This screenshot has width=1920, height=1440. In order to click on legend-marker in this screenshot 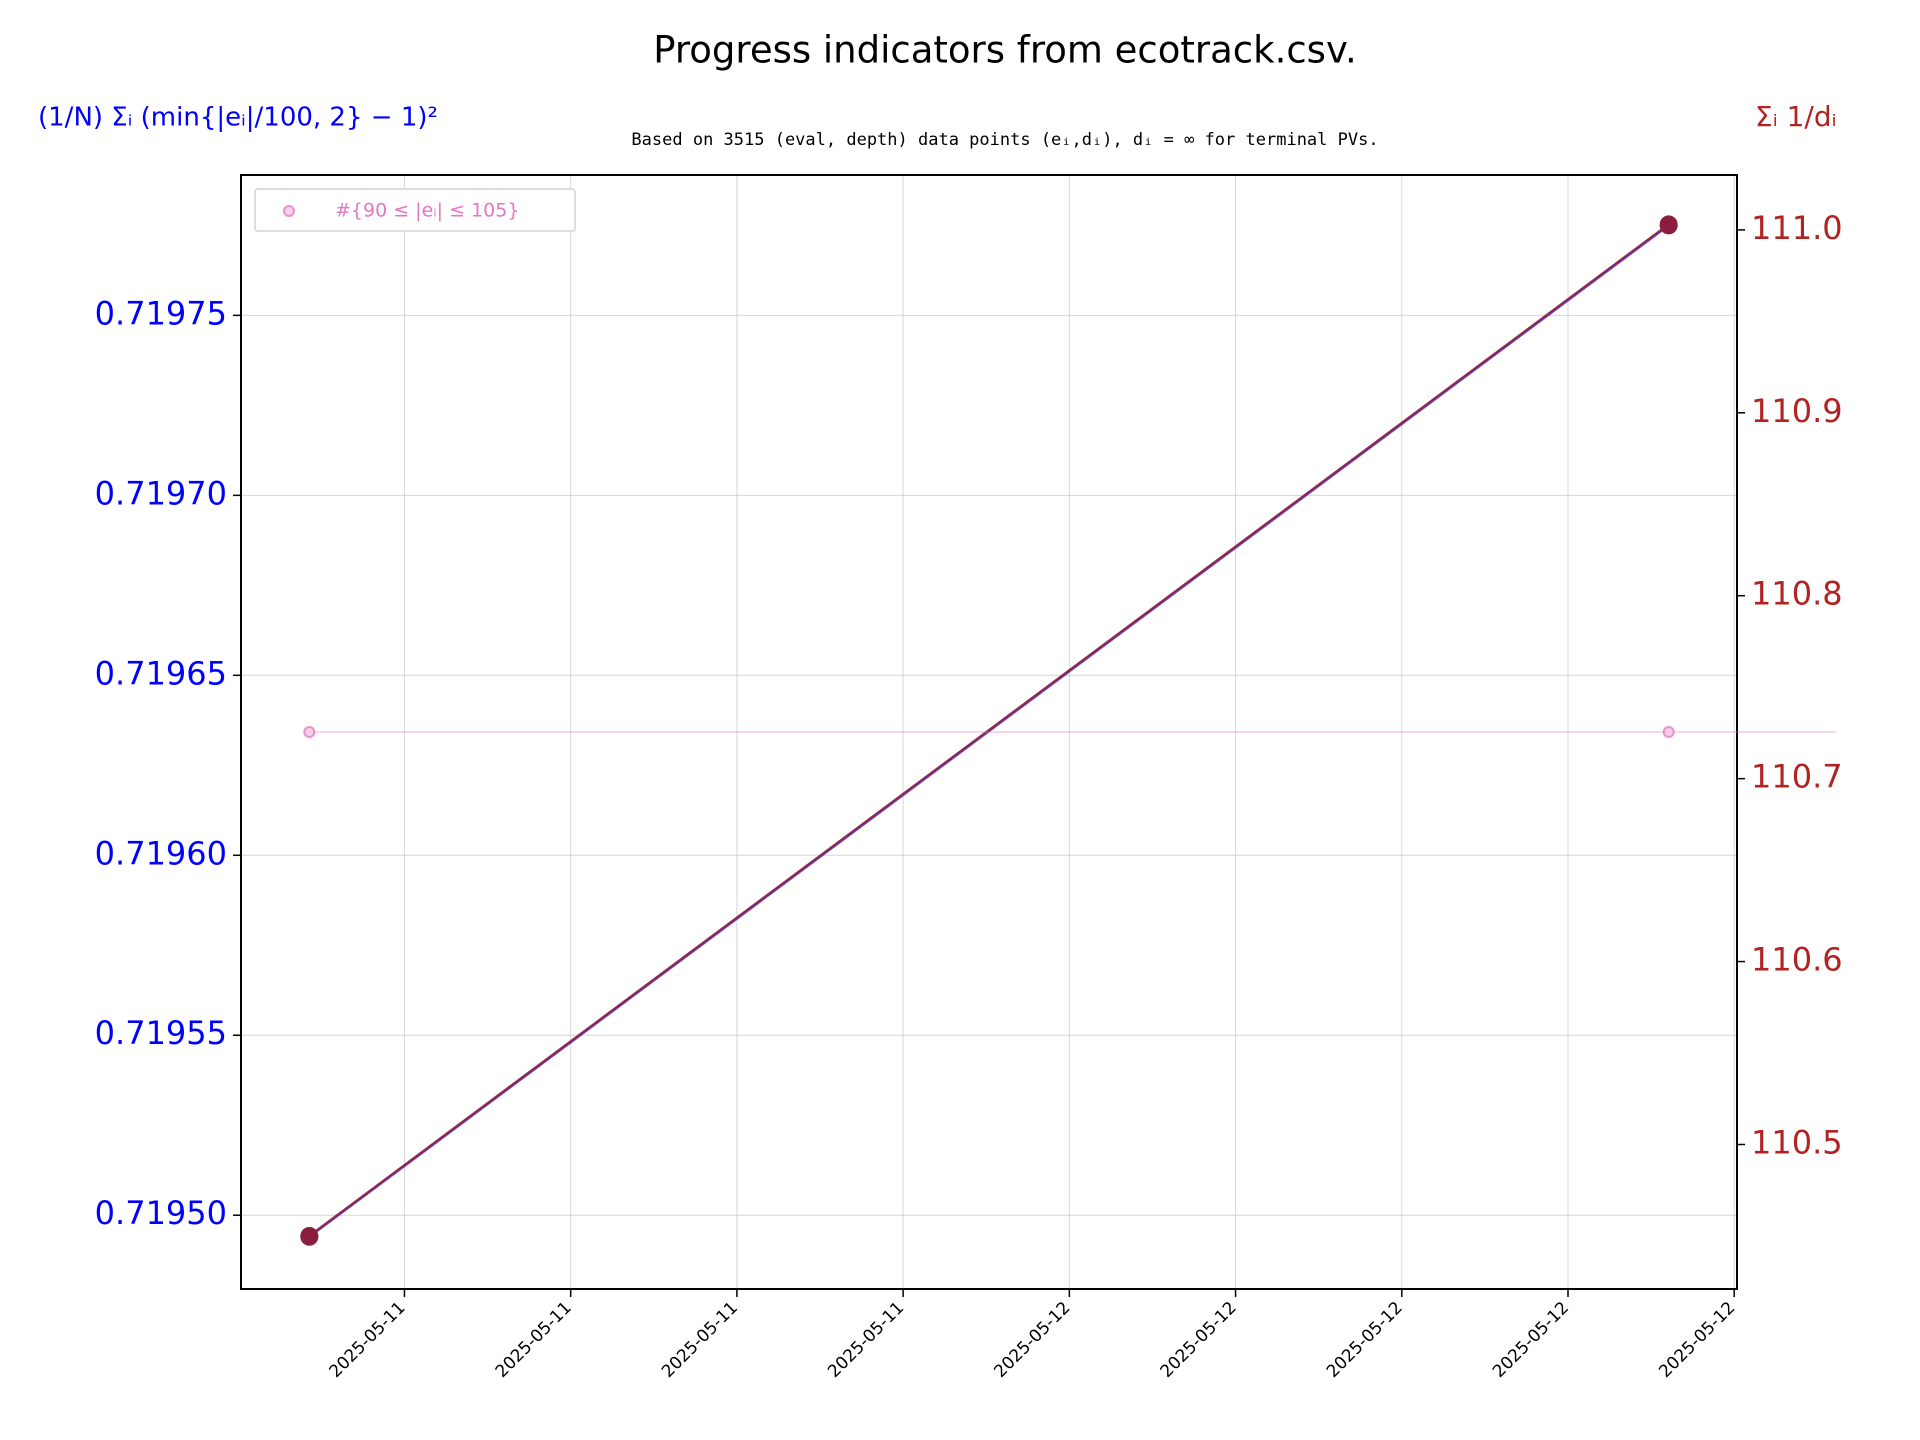, I will do `click(289, 211)`.